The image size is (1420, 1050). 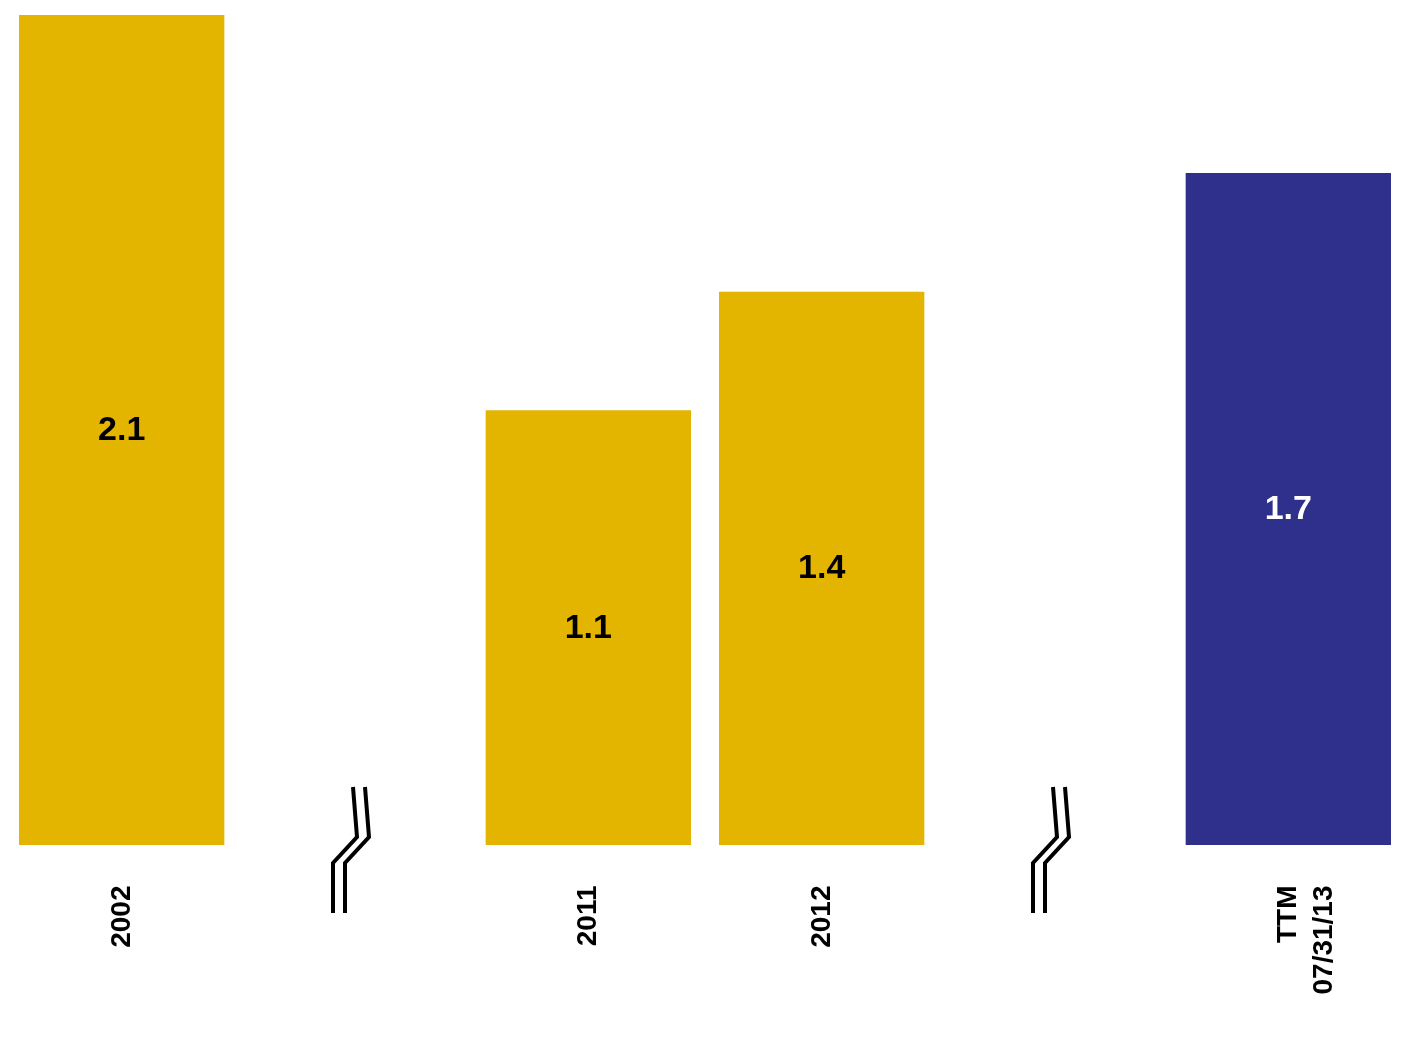 What do you see at coordinates (587, 916) in the screenshot?
I see `x-tick-label: 2011` at bounding box center [587, 916].